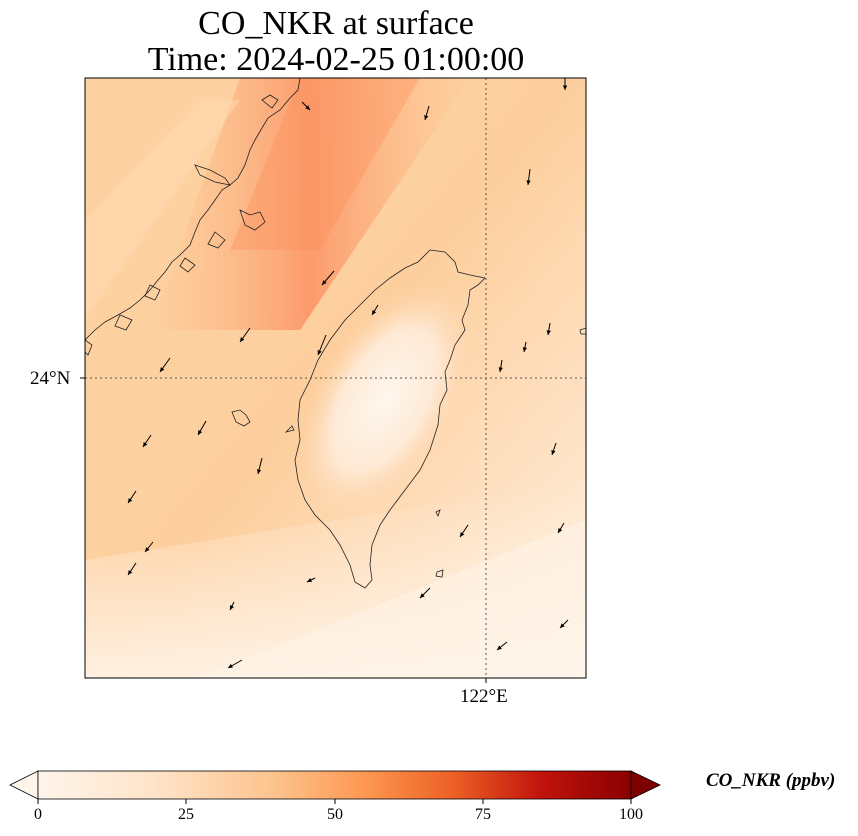  What do you see at coordinates (336, 59) in the screenshot?
I see `map-title-line-2: Time: 2024-02-25 01:00:00` at bounding box center [336, 59].